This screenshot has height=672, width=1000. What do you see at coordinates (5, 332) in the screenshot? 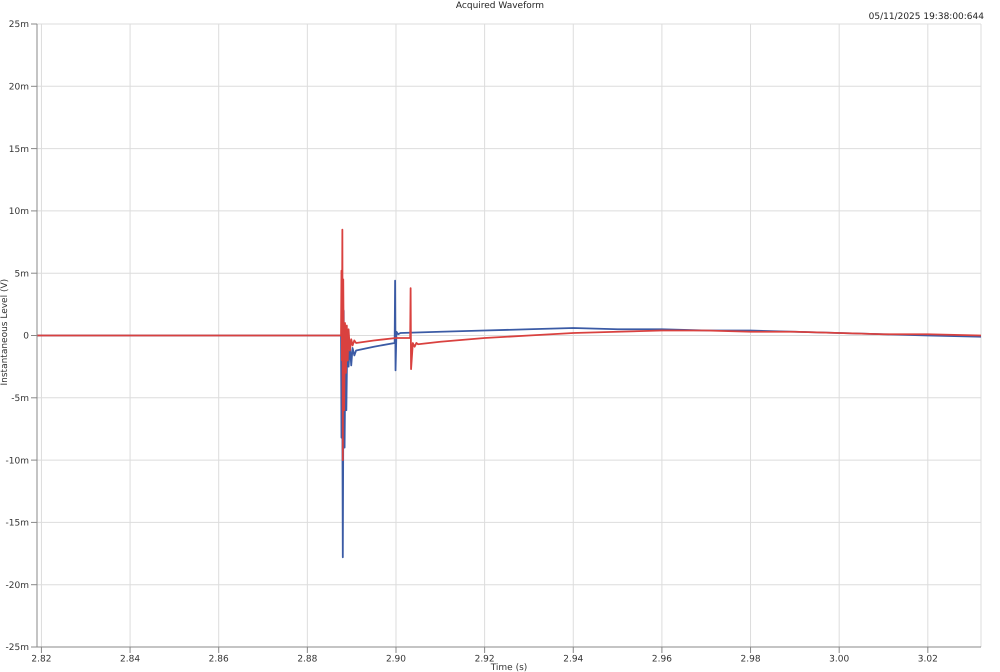
I see `y-axis-title: Instantaneous Level (V)` at bounding box center [5, 332].